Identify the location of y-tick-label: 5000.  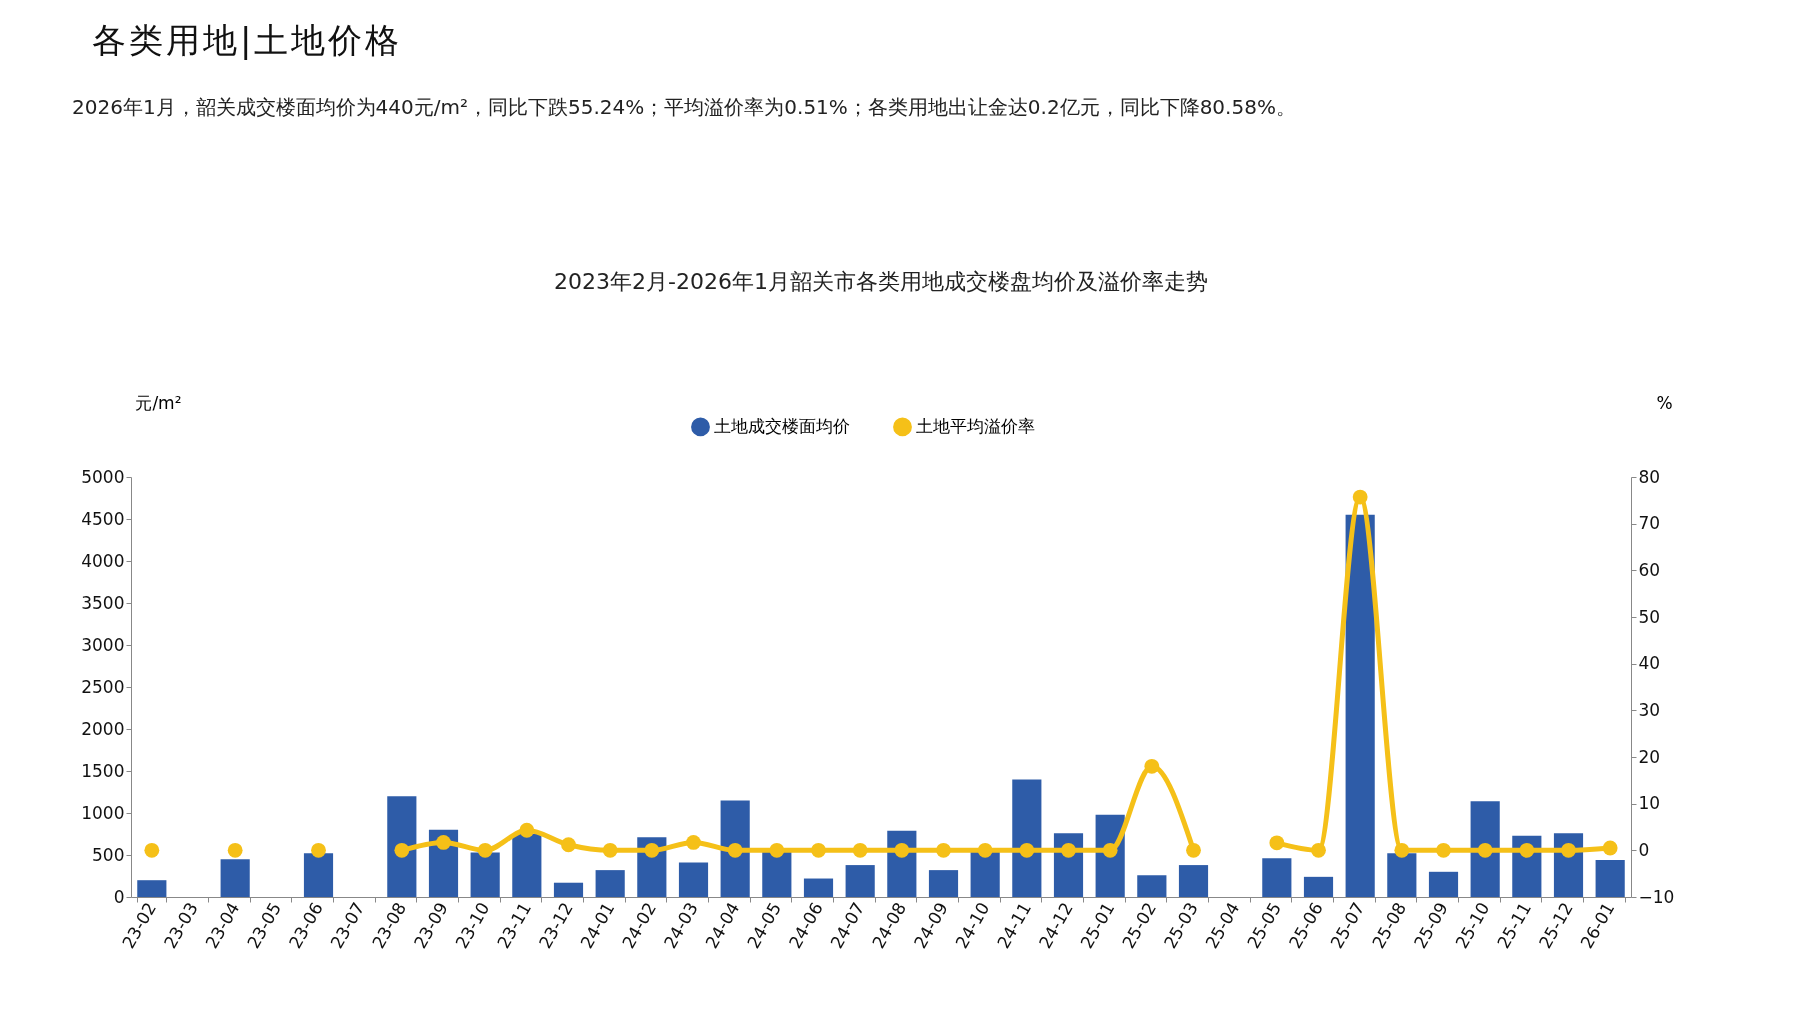
(103, 476).